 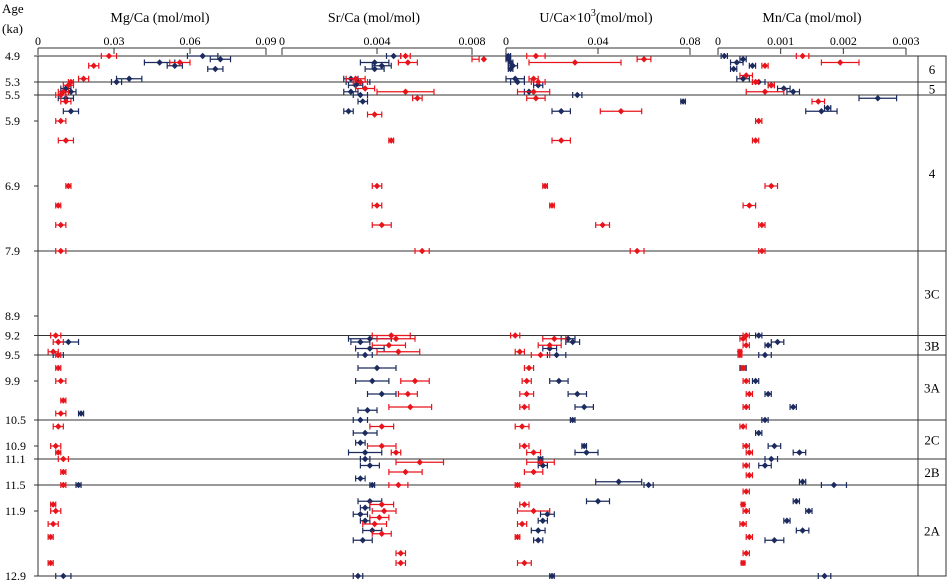 I want to click on panel-title-superscript: 3, so click(x=593, y=13).